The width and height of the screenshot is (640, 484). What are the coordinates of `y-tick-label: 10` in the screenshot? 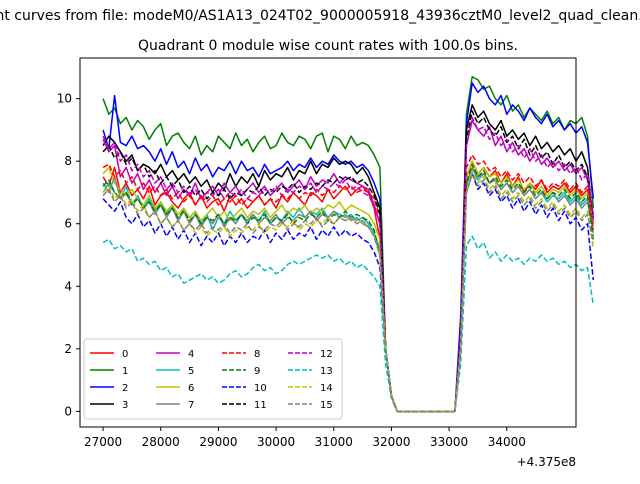 It's located at (64, 99).